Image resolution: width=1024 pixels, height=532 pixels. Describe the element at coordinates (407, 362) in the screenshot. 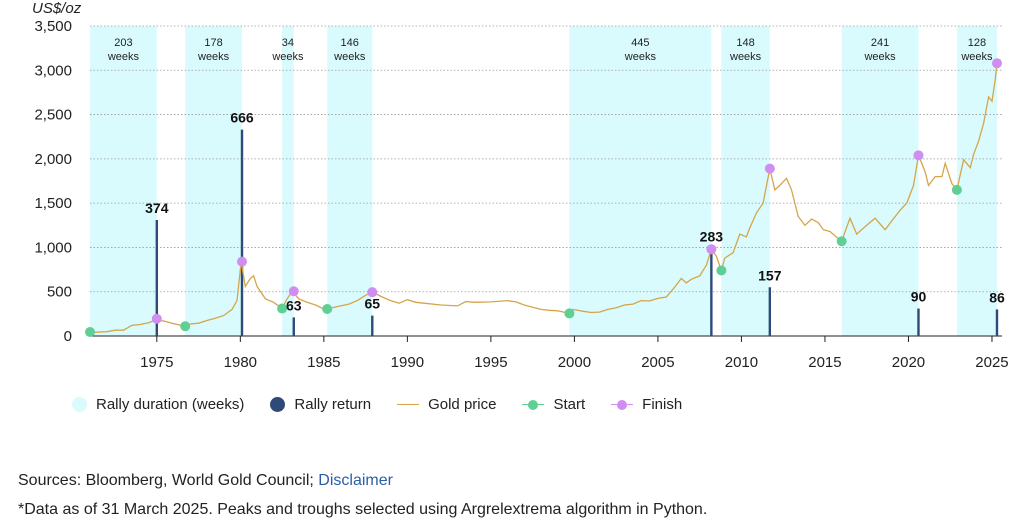

I see `x-tick-label: 1990` at that location.